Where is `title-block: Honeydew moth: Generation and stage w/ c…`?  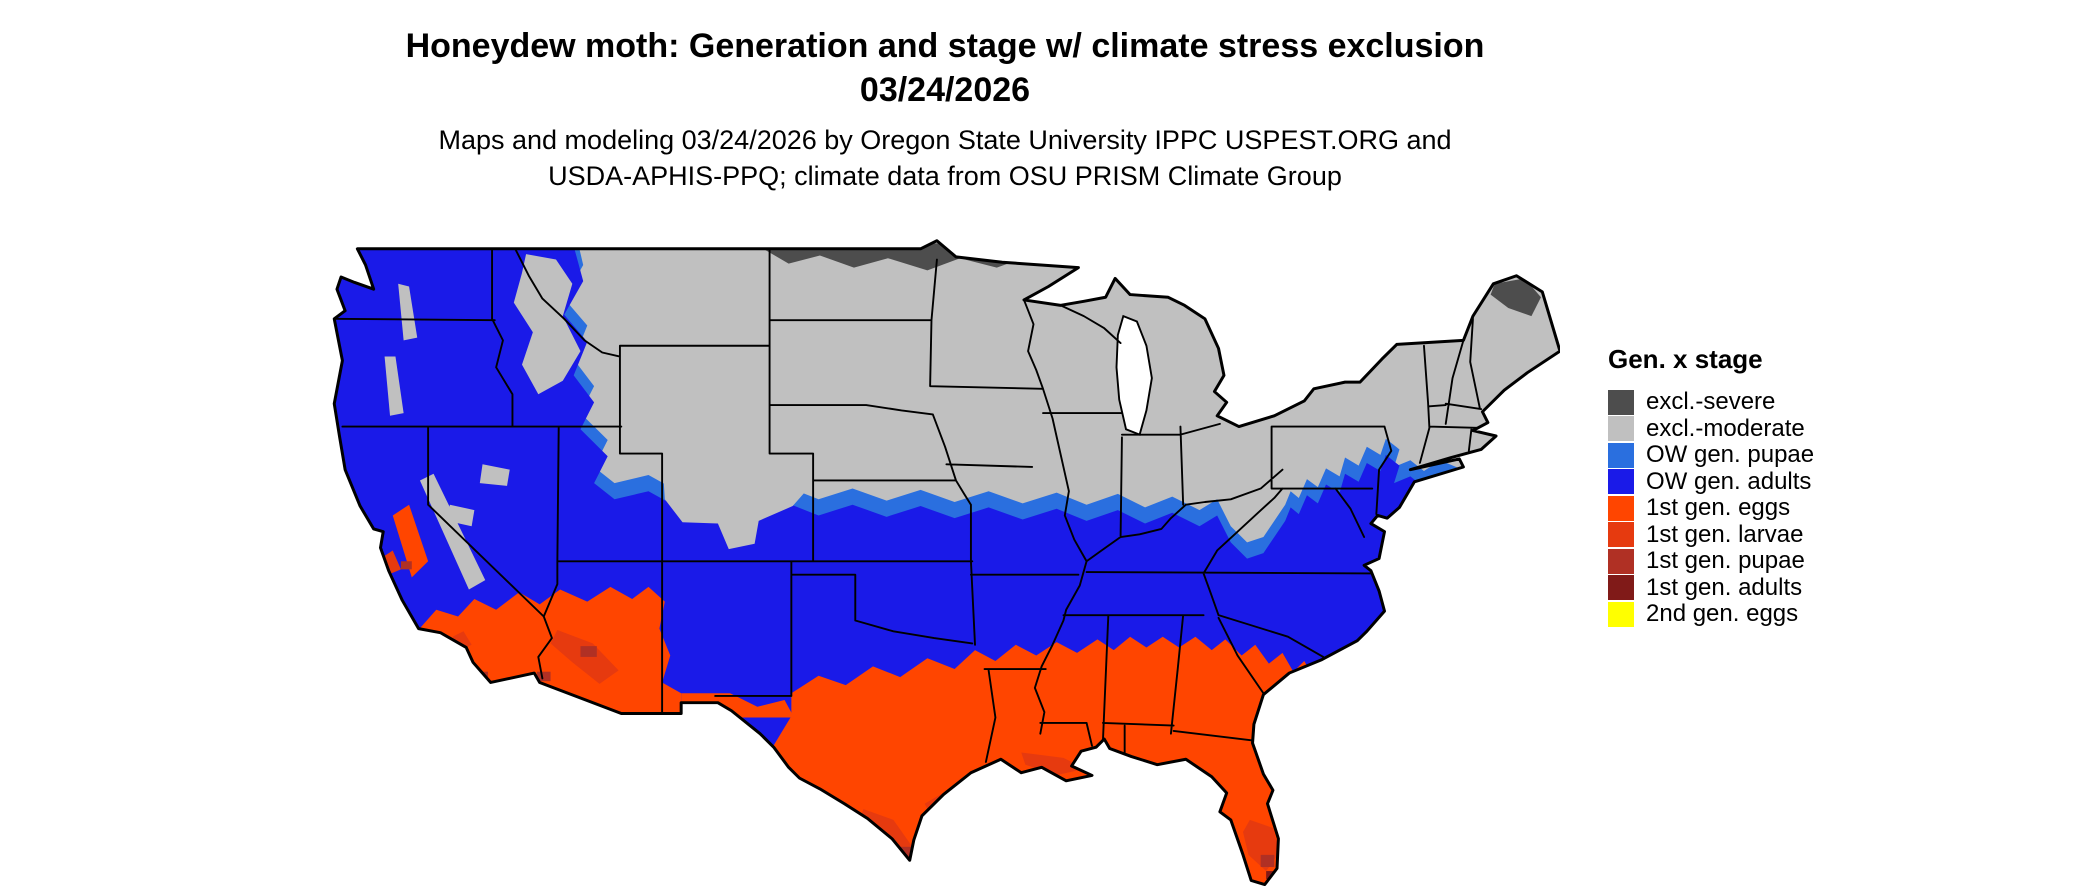
title-block: Honeydew moth: Generation and stage w/ c… is located at coordinates (945, 68).